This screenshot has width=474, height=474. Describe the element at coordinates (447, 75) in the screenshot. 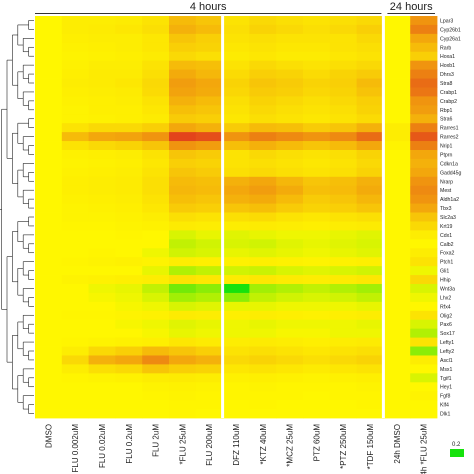

I see `row-label: Dhrs3` at that location.